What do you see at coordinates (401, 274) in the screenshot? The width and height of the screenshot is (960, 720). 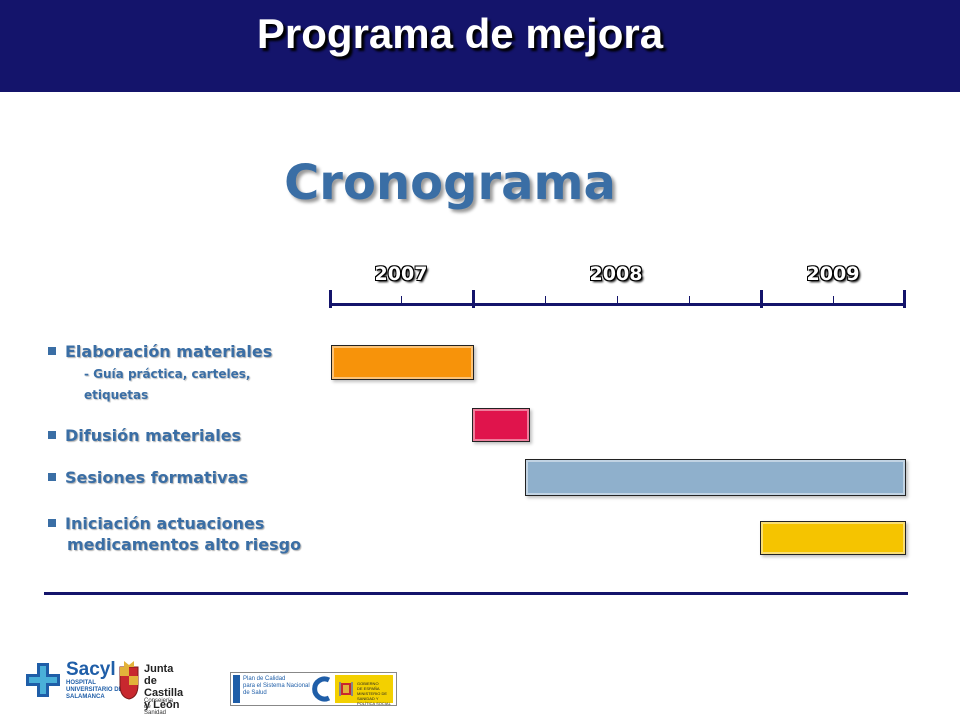 I see `year-label-2007: 2007` at bounding box center [401, 274].